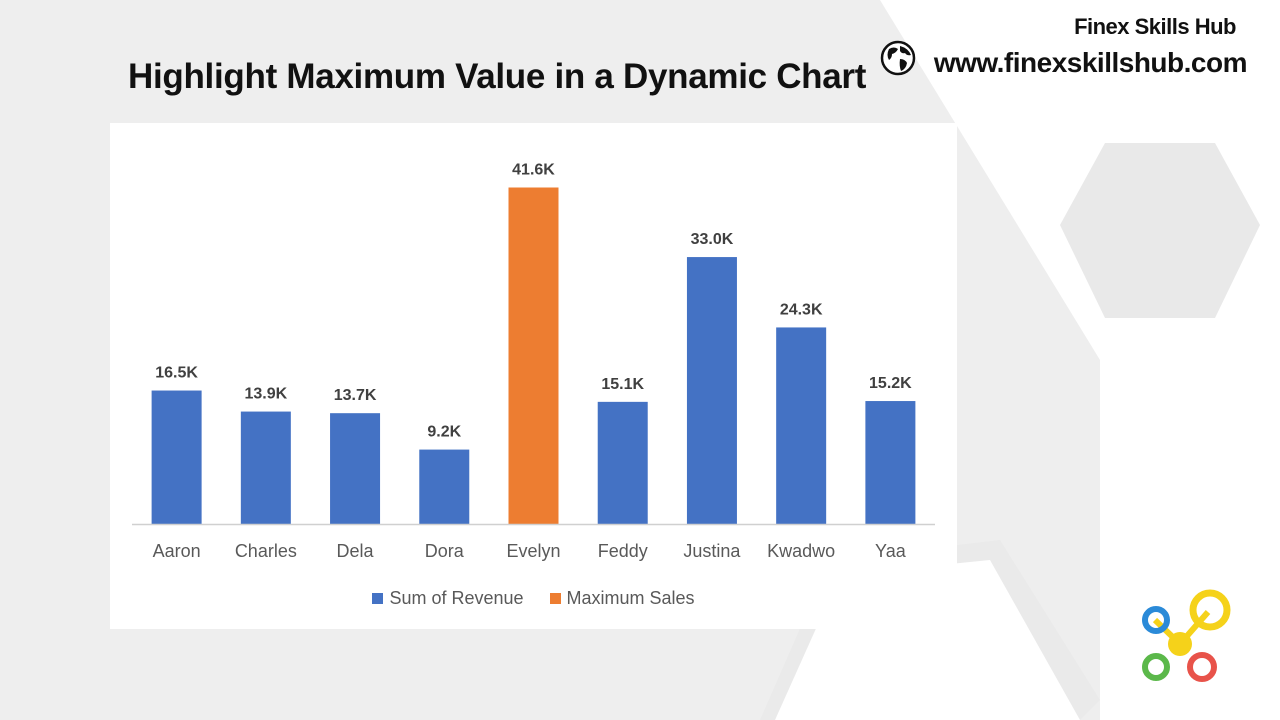 The width and height of the screenshot is (1280, 720). I want to click on bar-dela, so click(355, 468).